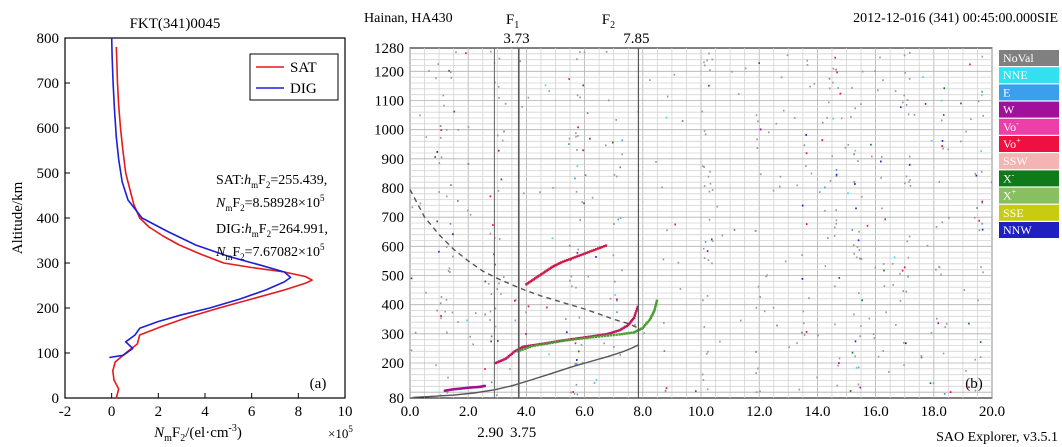  I want to click on panel-a-x-tick-label: 0, so click(112, 412).